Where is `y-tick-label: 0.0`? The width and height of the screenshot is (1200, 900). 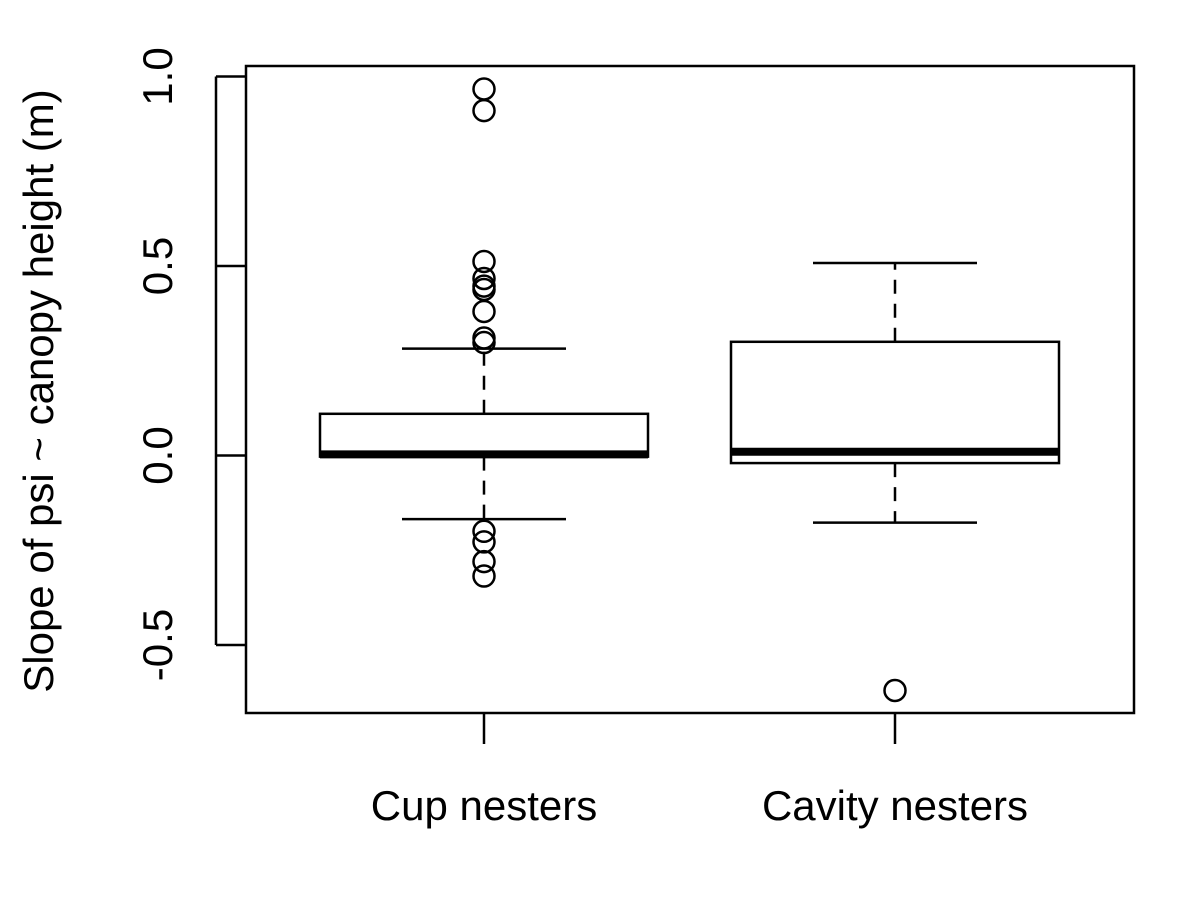 y-tick-label: 0.0 is located at coordinates (157, 455).